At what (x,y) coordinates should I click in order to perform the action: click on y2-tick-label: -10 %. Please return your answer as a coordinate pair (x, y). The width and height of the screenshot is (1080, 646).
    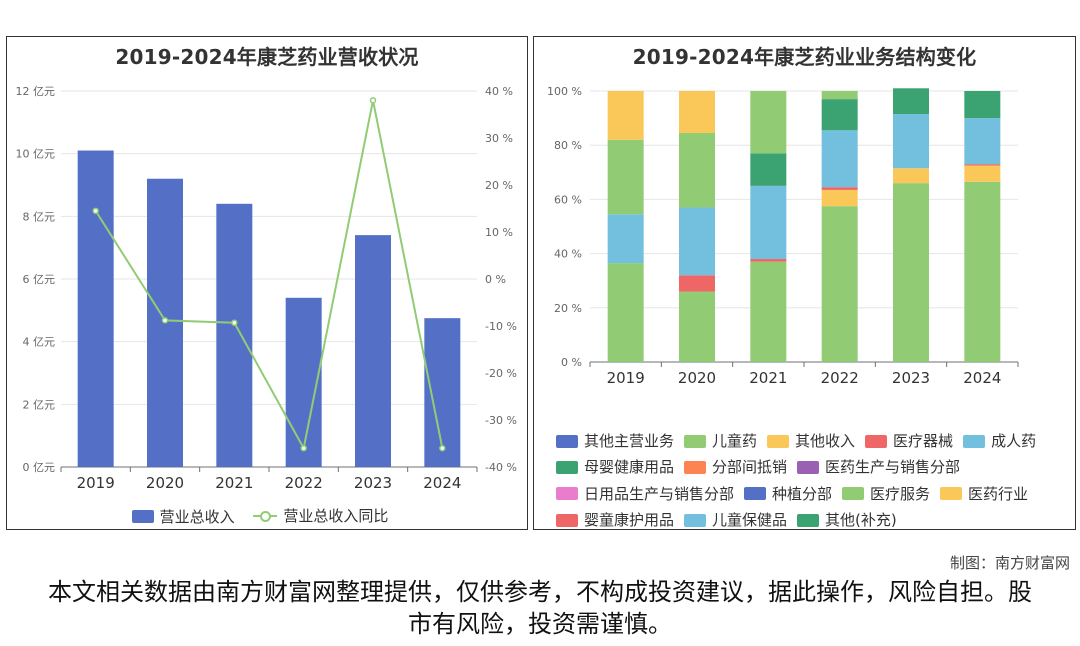
    Looking at the image, I should click on (501, 326).